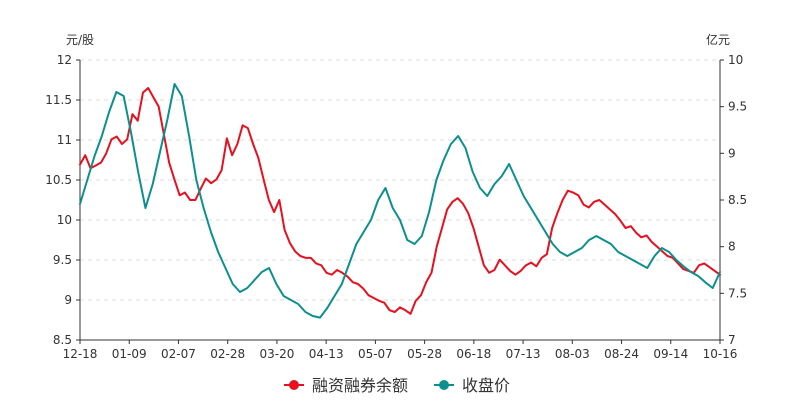 Image resolution: width=800 pixels, height=404 pixels. Describe the element at coordinates (80, 40) in the screenshot. I see `left-axis-unit: 元/股` at that location.